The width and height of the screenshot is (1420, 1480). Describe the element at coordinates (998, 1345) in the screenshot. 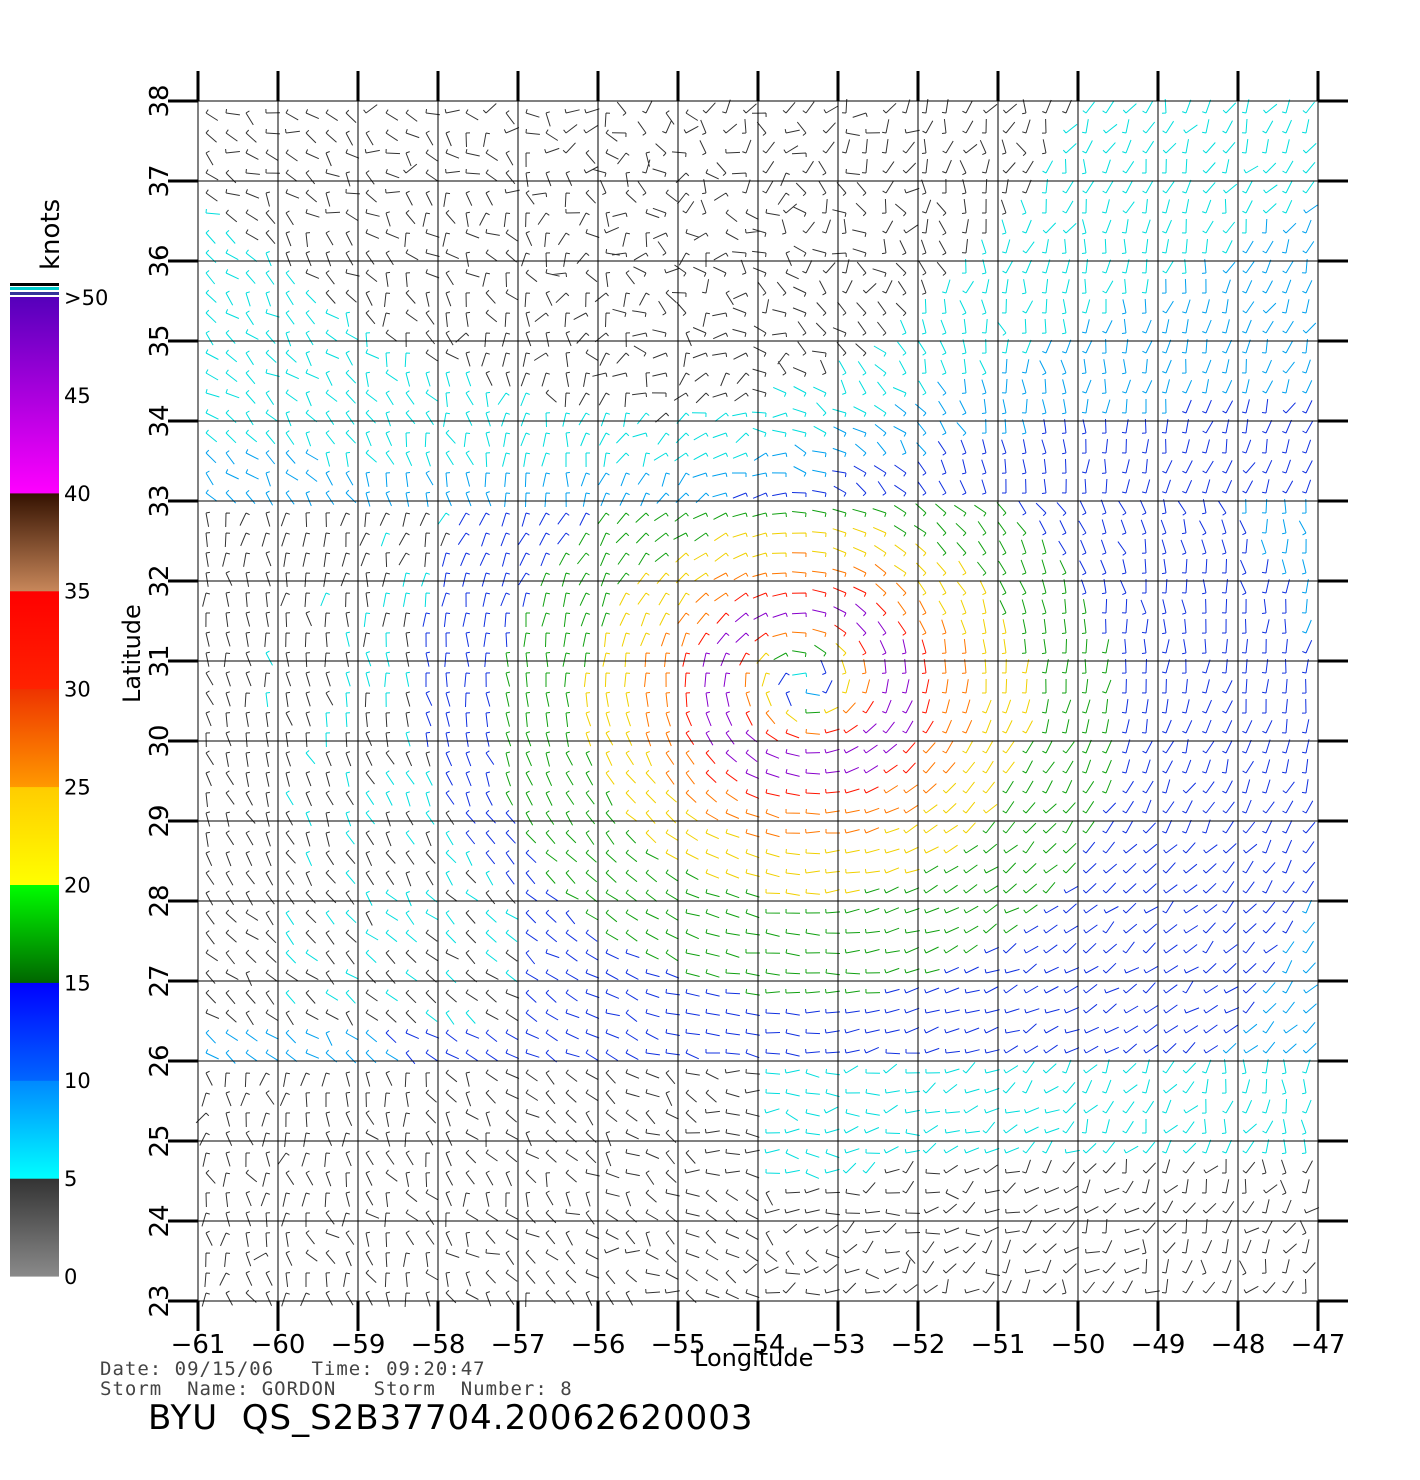

I see `longitude-tick-label: −51` at that location.